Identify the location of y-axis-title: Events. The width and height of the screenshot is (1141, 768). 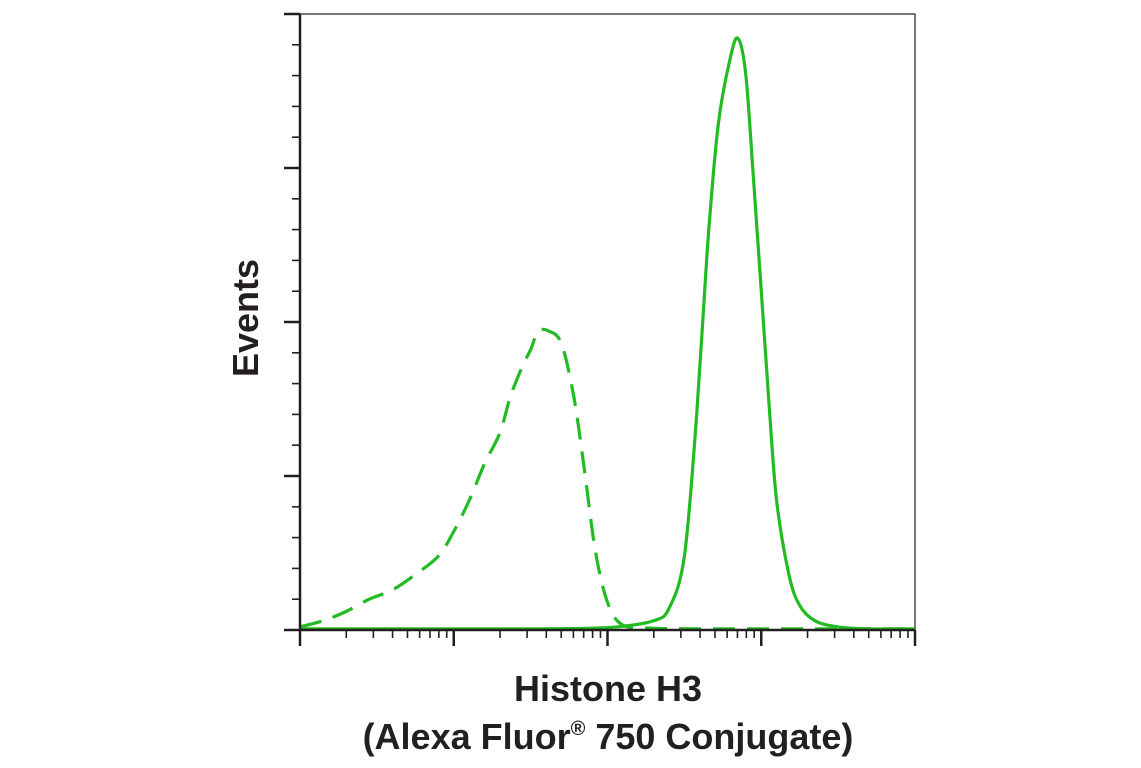
(245, 318).